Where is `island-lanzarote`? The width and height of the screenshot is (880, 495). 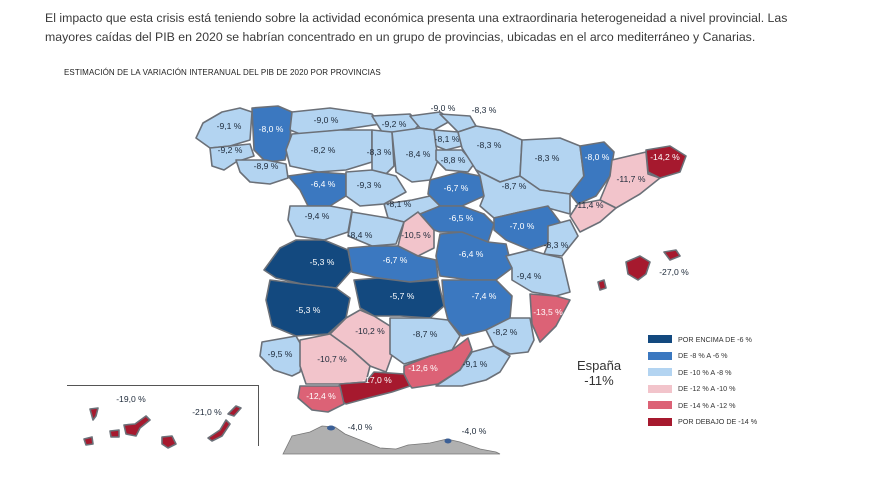 island-lanzarote is located at coordinates (234, 411).